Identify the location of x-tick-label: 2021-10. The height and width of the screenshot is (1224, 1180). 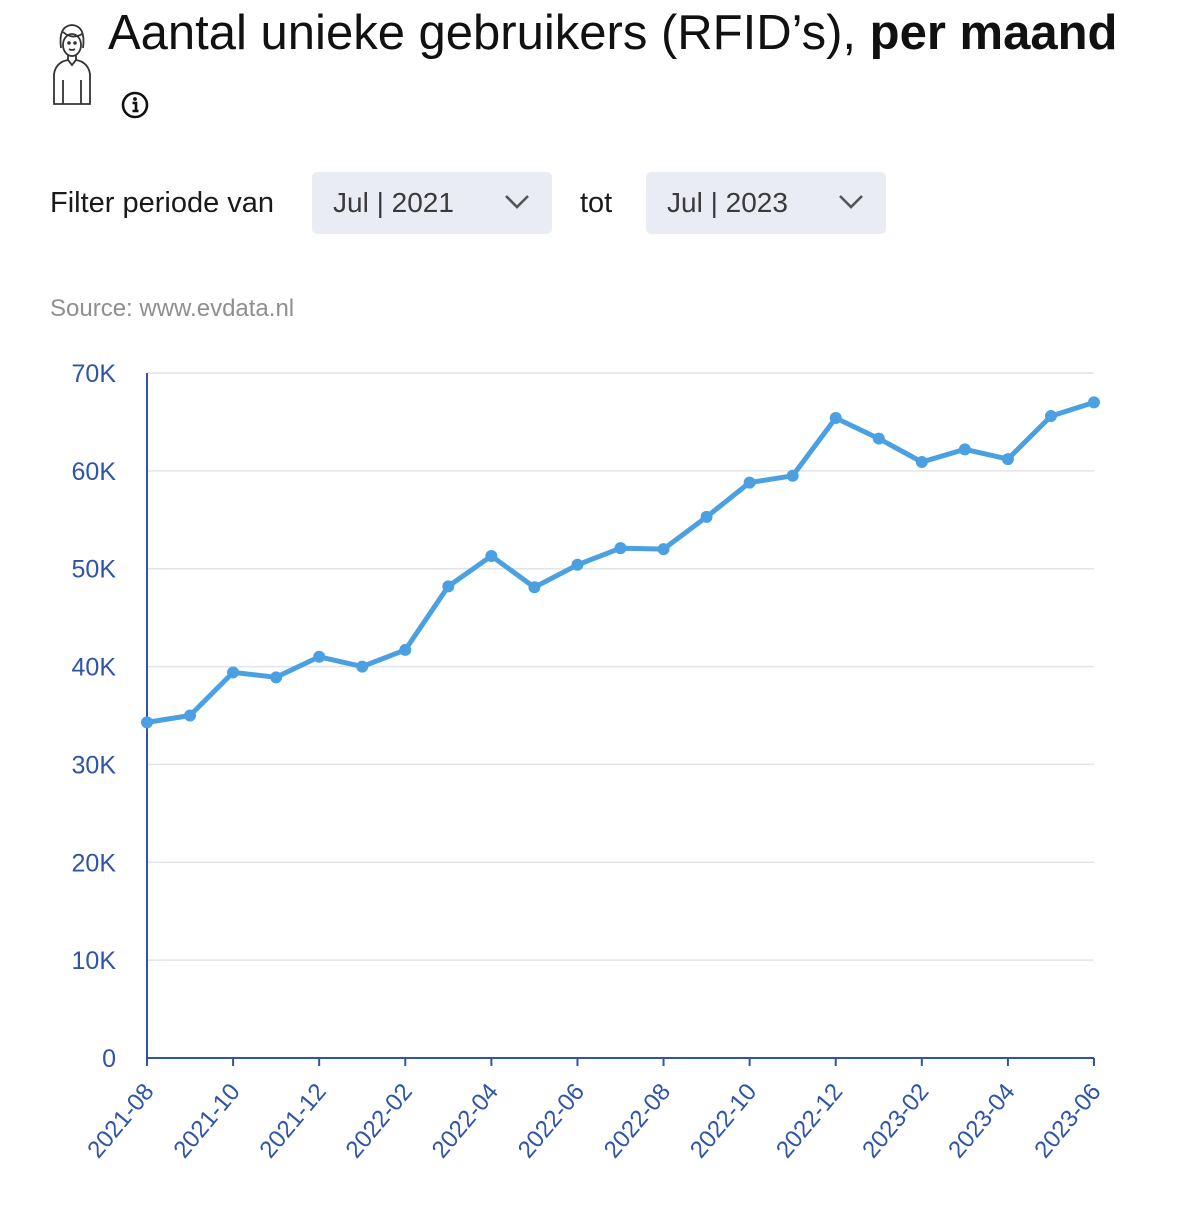
(206, 1121).